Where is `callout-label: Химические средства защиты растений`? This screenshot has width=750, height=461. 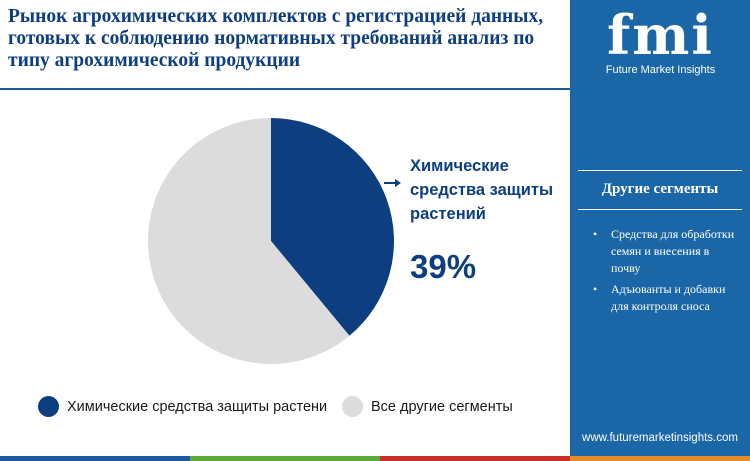 callout-label: Химические средства защиты растений is located at coordinates (482, 190).